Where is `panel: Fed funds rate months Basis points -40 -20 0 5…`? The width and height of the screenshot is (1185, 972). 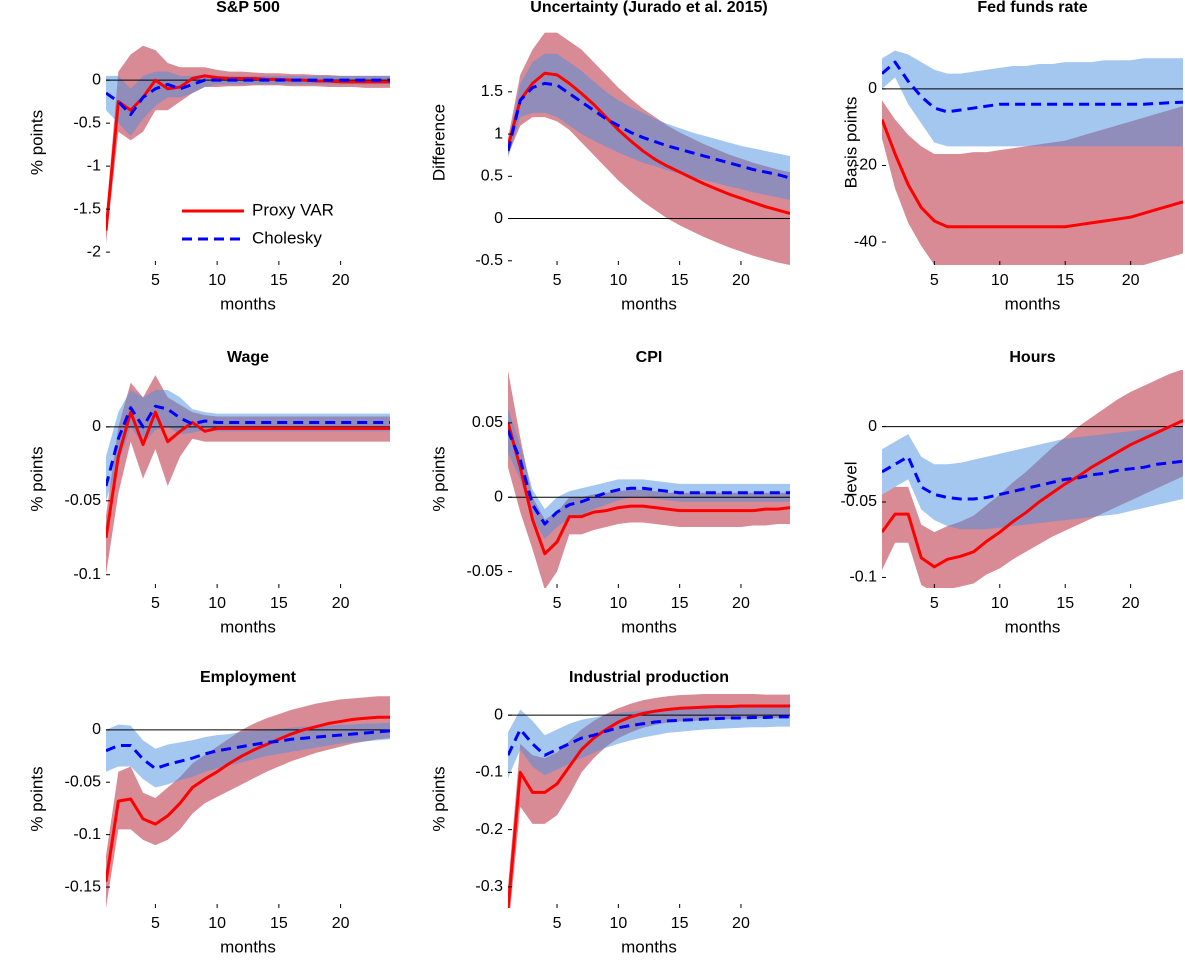
panel: Fed funds rate months Basis points -40 -20 0 5… is located at coordinates (1012, 156).